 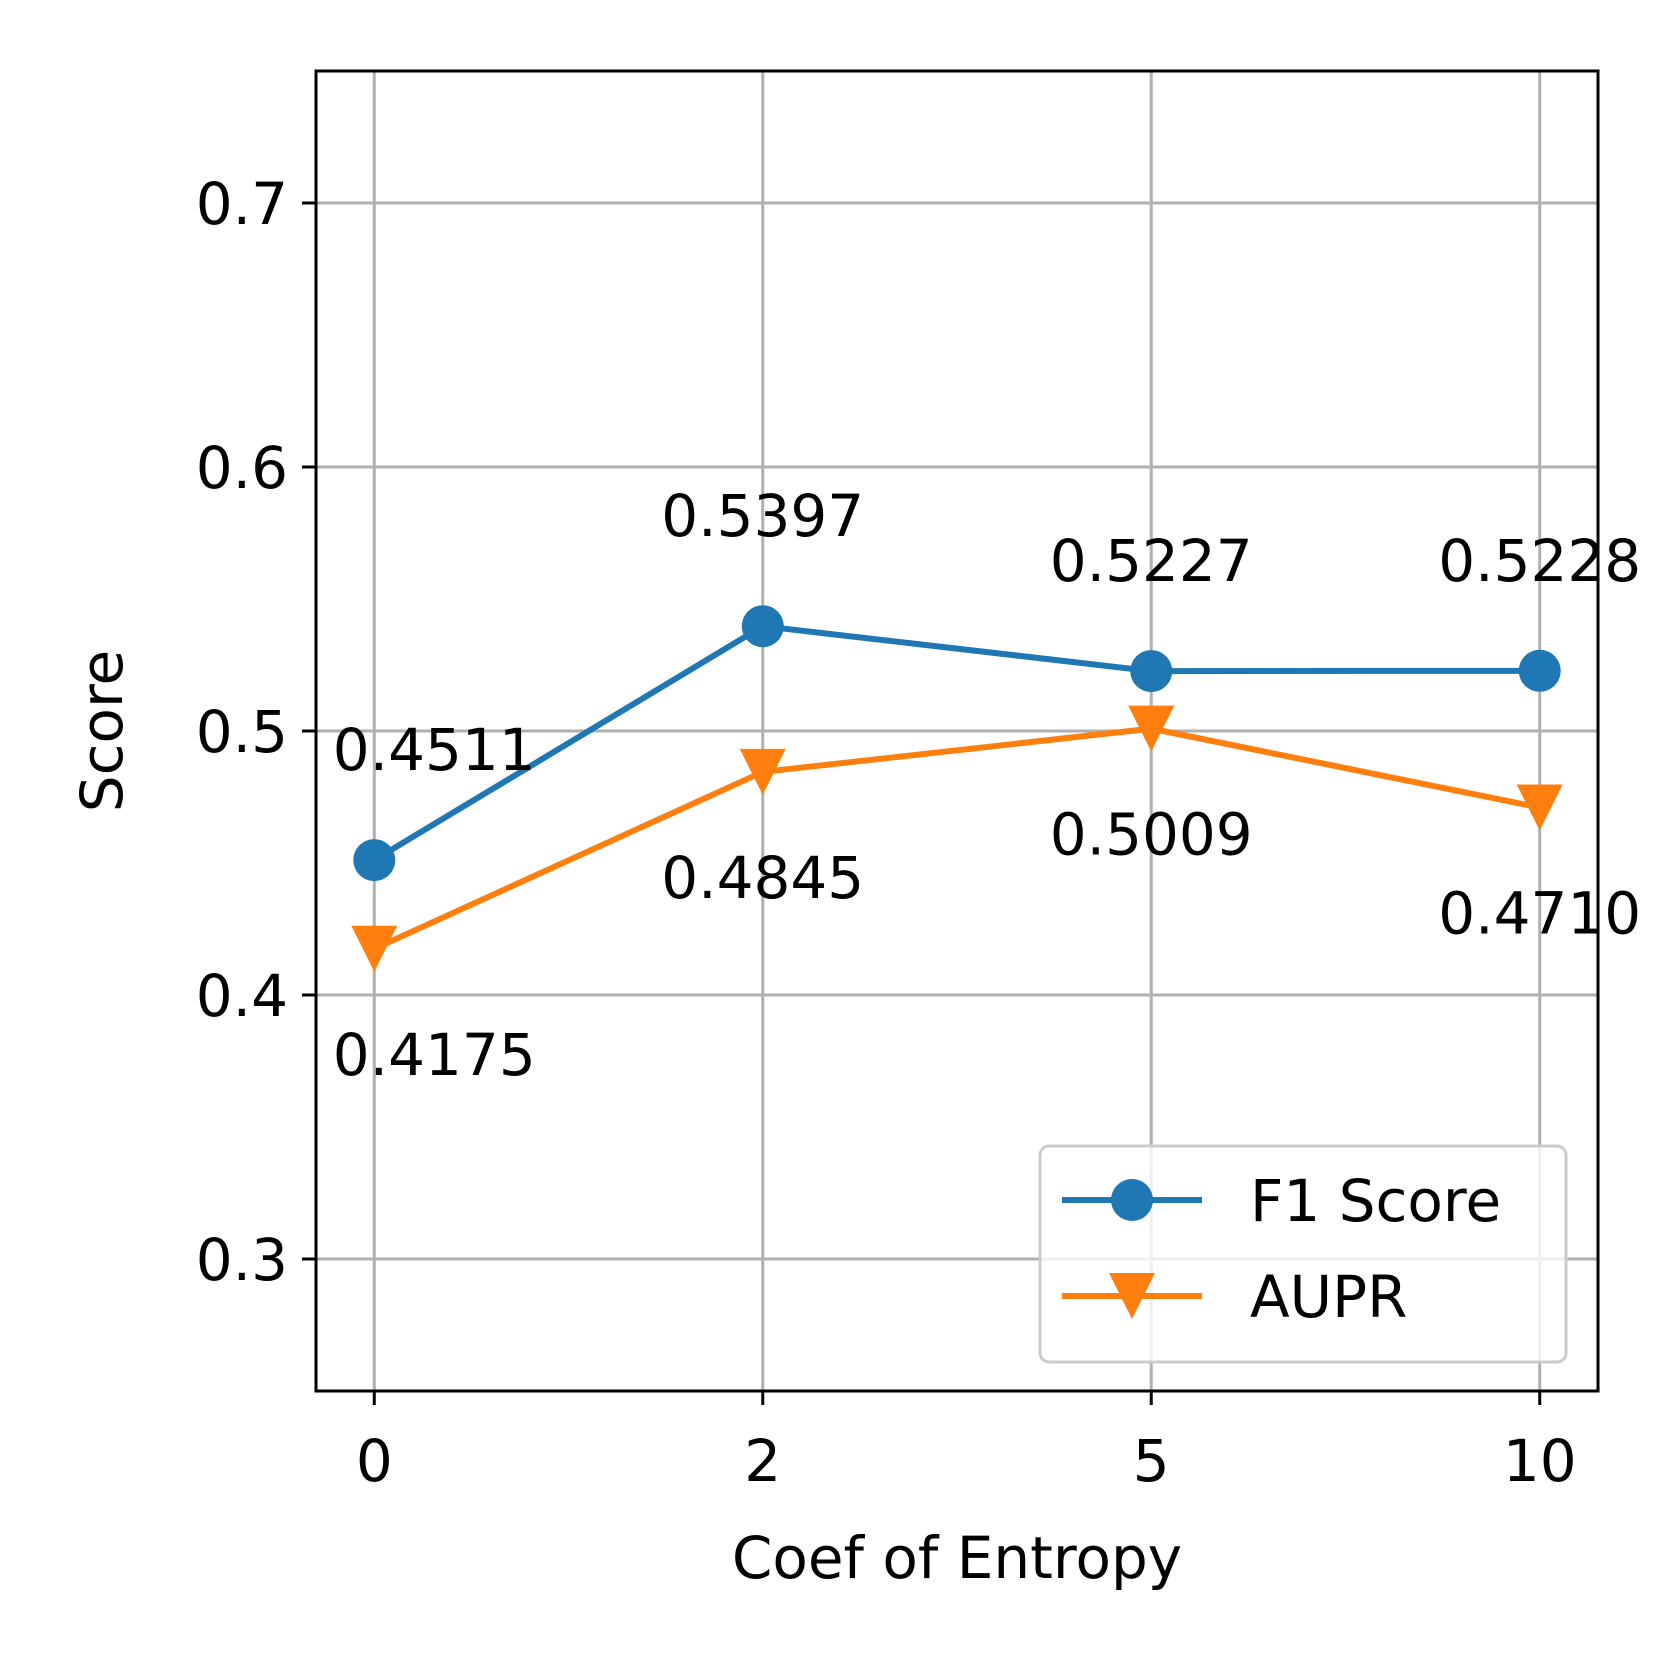 I want to click on y-tick-label: 0.4, so click(x=242, y=996).